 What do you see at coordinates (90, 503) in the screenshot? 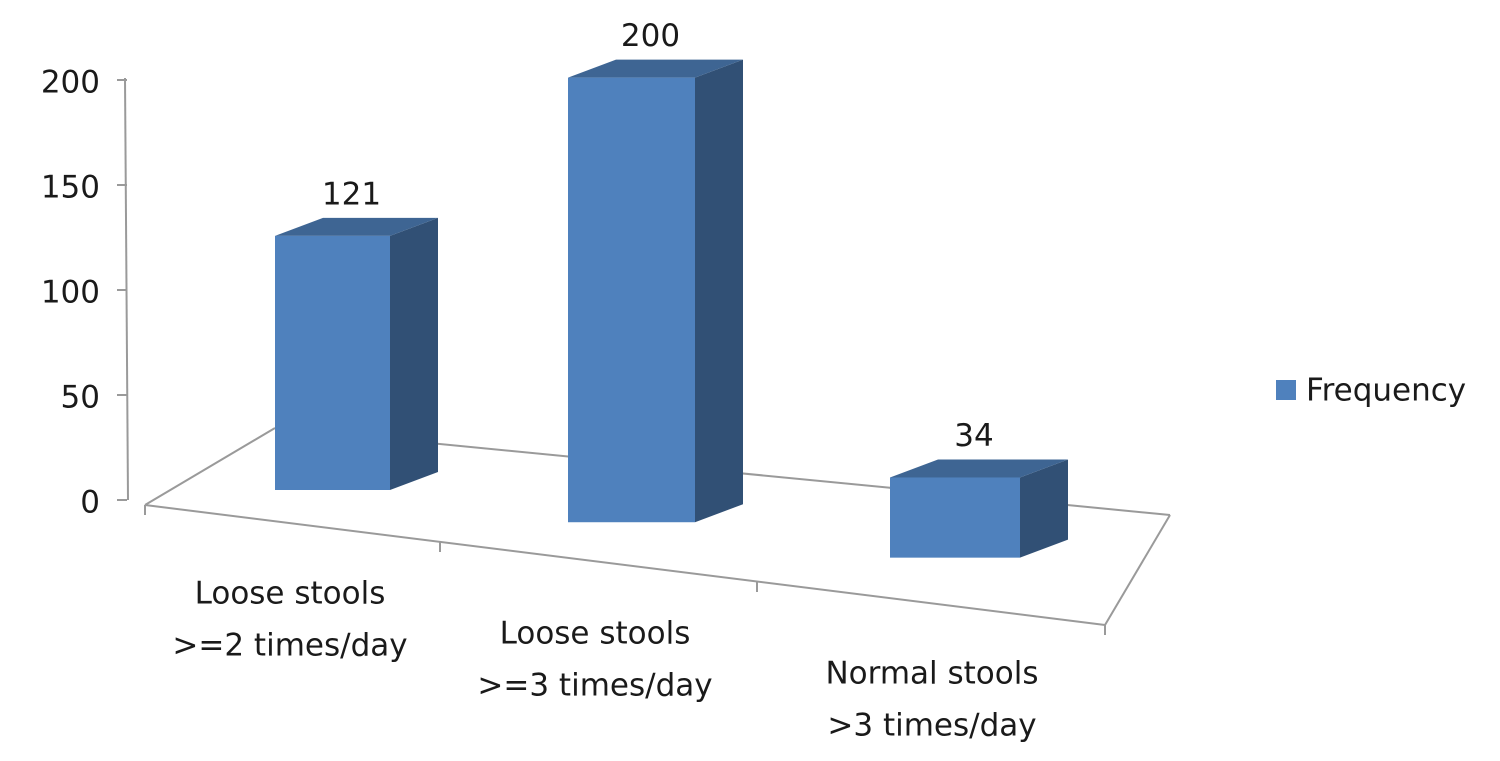
I see `y-tick-label: 0` at bounding box center [90, 503].